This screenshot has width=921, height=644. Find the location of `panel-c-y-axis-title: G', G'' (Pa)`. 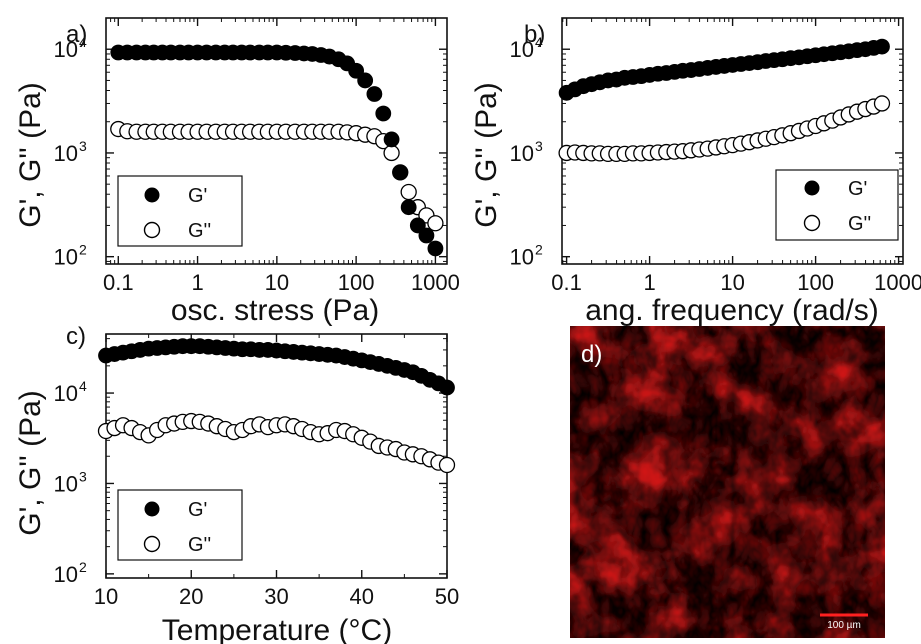

panel-c-y-axis-title: G', G'' (Pa) is located at coordinates (30, 463).